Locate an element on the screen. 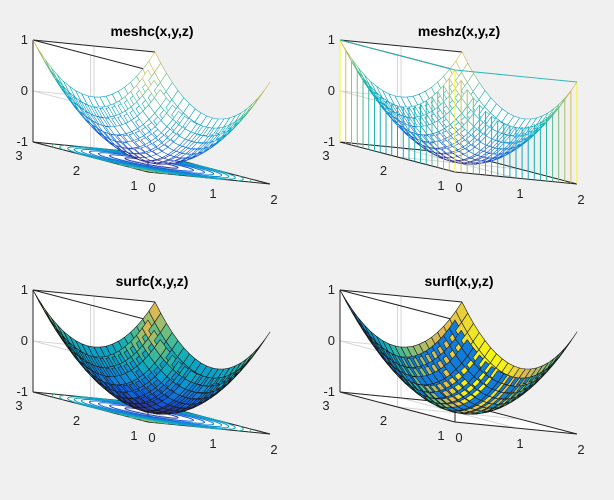 The width and height of the screenshot is (614, 500). chart-title: meshc(x,y,z) is located at coordinates (152, 31).